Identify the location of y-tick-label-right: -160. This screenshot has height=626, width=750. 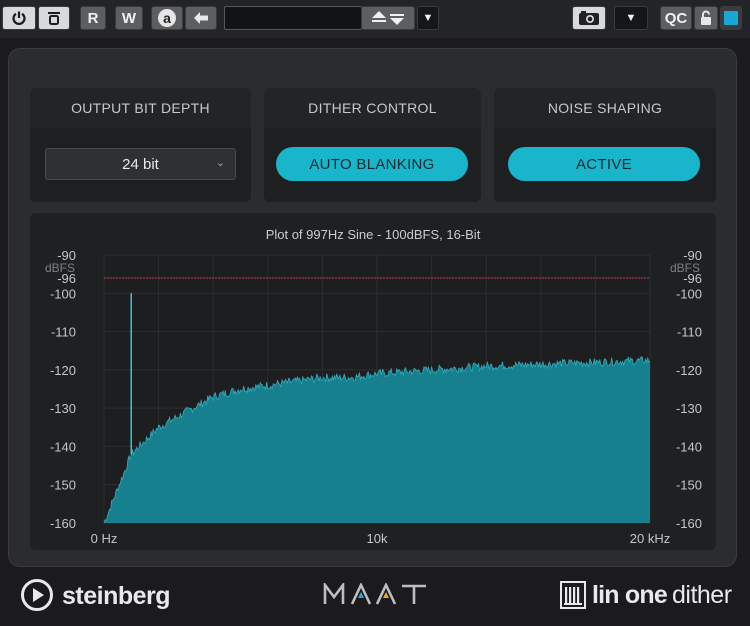
(689, 523).